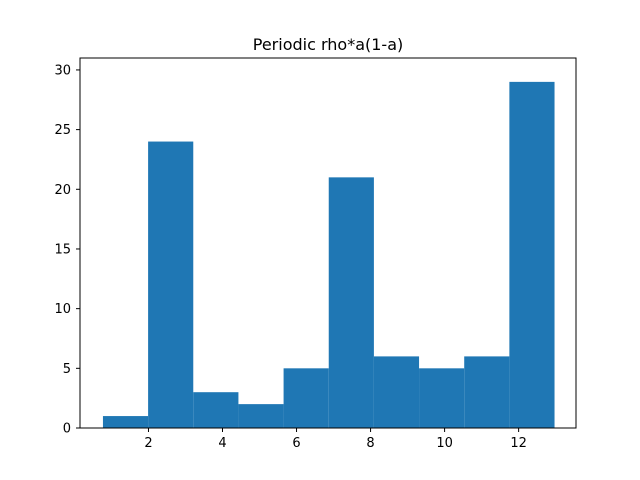  Describe the element at coordinates (62, 70) in the screenshot. I see `y-tick-label: 30` at that location.